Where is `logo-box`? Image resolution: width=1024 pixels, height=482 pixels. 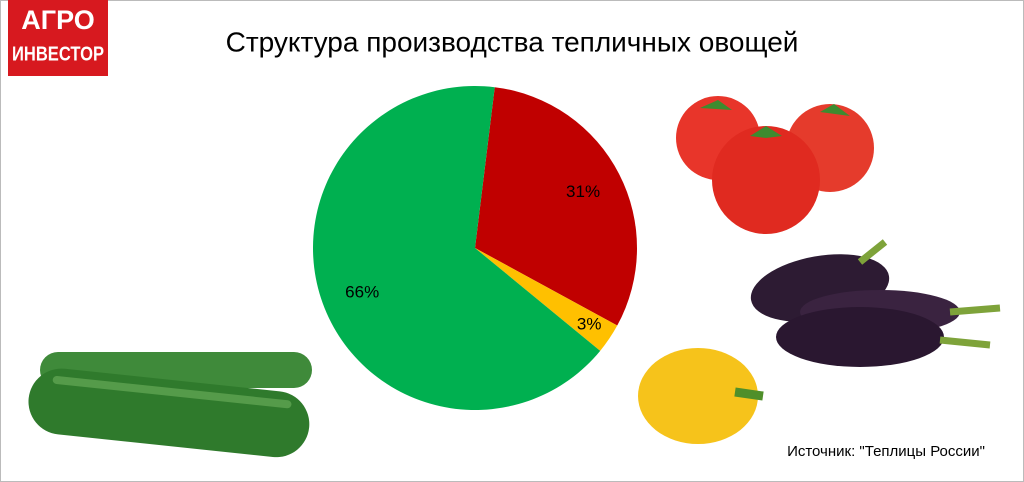
logo-box is located at coordinates (58, 38).